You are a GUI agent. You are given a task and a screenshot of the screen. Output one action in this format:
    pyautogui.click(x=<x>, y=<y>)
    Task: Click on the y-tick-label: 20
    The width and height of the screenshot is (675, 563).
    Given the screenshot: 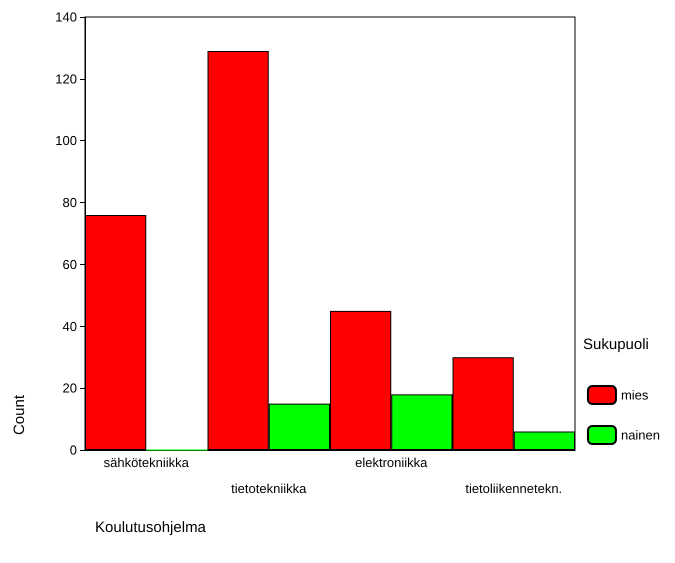 What is the action you would take?
    pyautogui.click(x=69, y=388)
    